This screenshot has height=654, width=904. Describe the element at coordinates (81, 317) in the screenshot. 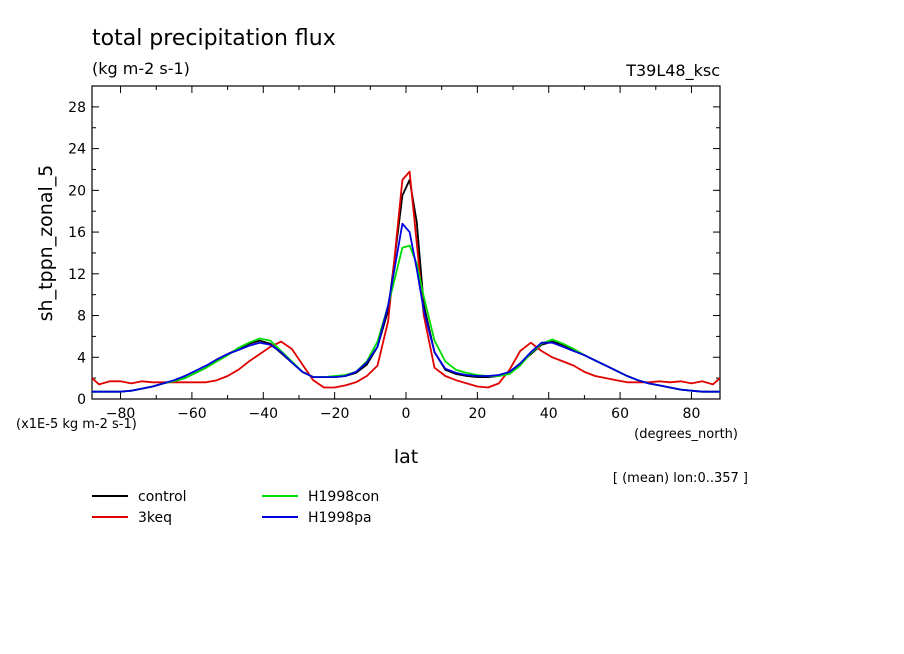

I see `y-tick-label: 8` at that location.